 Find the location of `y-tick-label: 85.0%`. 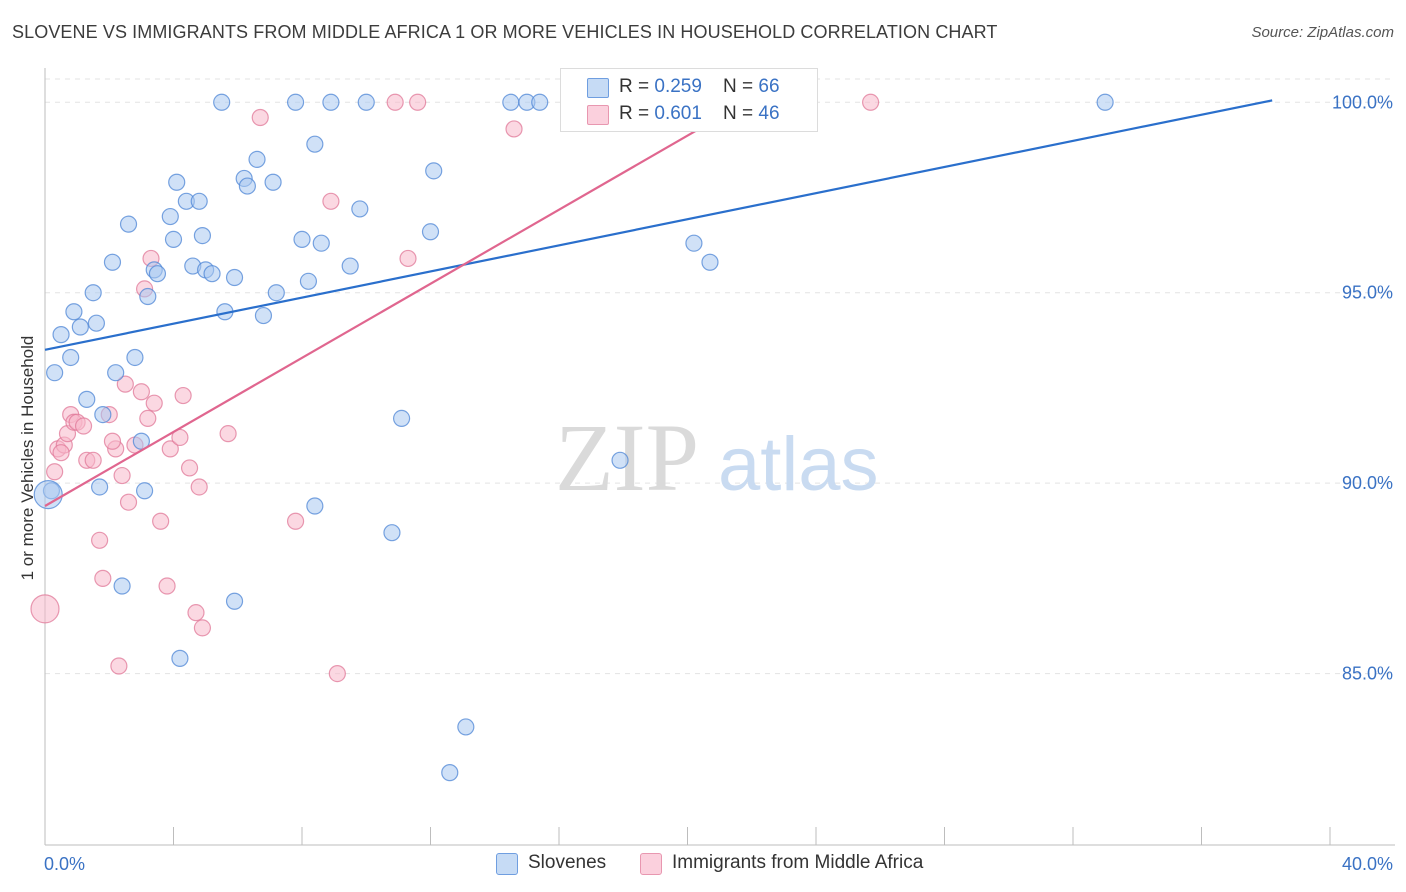

y-tick-label: 85.0% is located at coordinates (1367, 674).